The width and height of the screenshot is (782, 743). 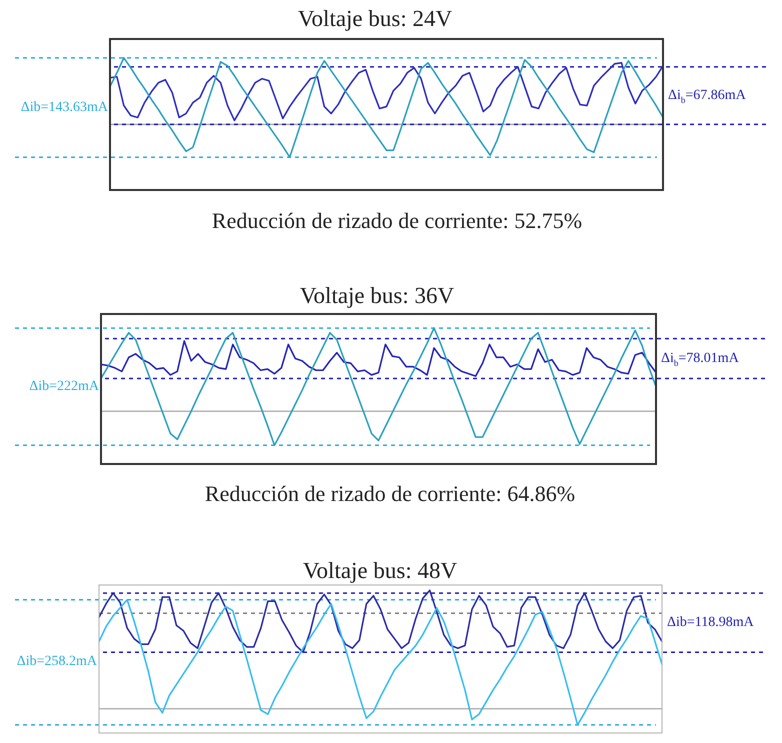 I want to click on text: Δib=258.2mA, so click(x=56, y=662).